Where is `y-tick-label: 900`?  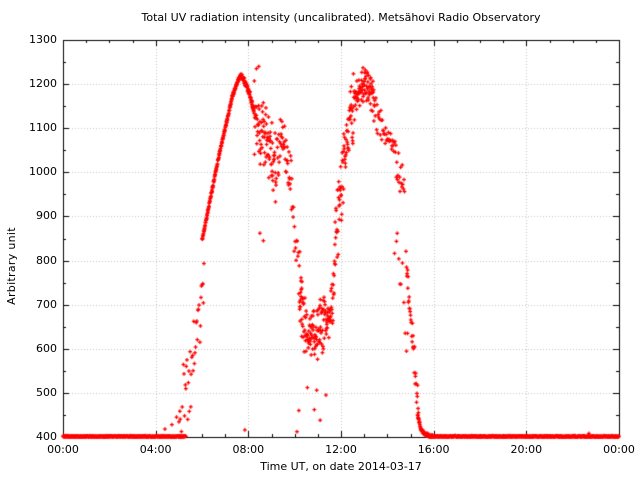
y-tick-label: 900 is located at coordinates (46, 216).